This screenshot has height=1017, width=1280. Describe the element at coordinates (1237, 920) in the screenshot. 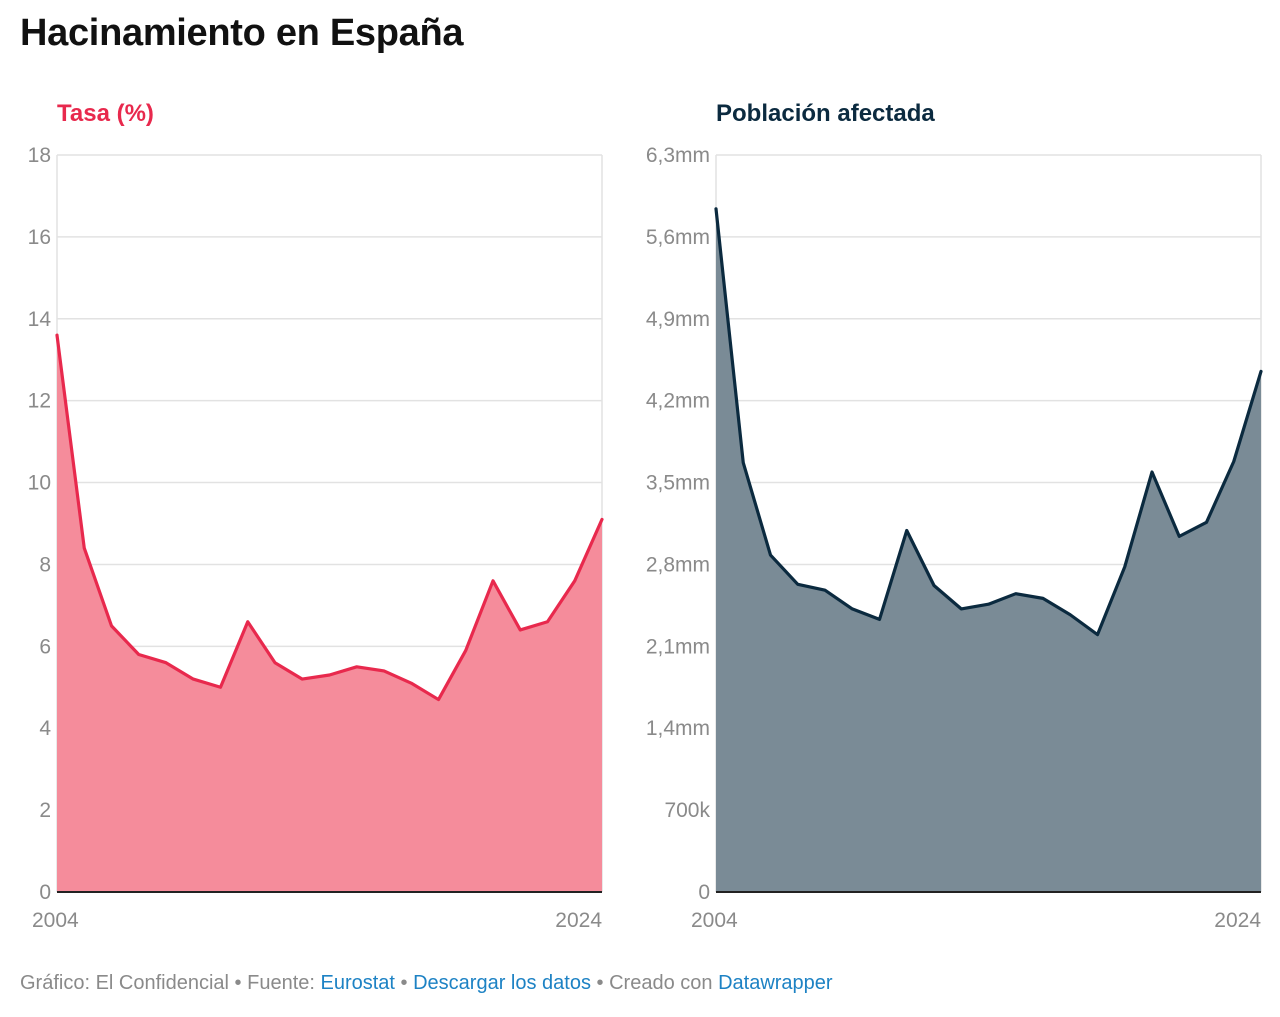

I see `population-x-tick-label: 2024` at that location.